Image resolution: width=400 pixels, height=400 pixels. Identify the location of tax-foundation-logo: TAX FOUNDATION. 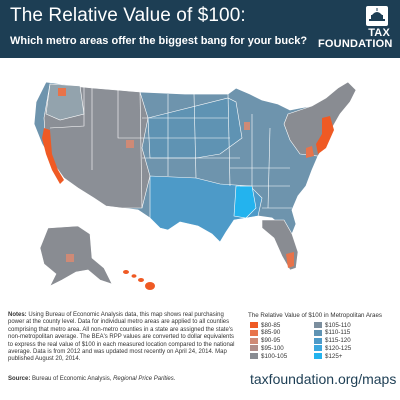
(355, 29).